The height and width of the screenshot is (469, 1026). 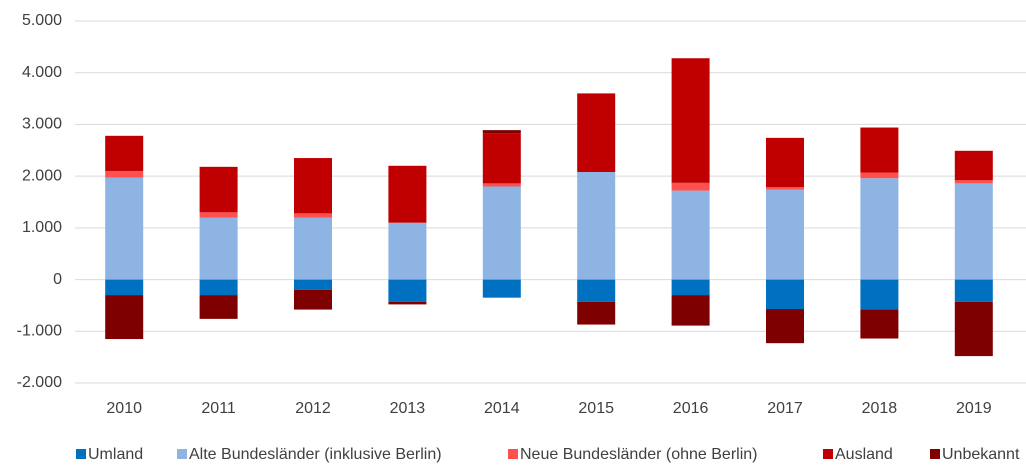 I want to click on x-tick-label: 2010, so click(x=124, y=408).